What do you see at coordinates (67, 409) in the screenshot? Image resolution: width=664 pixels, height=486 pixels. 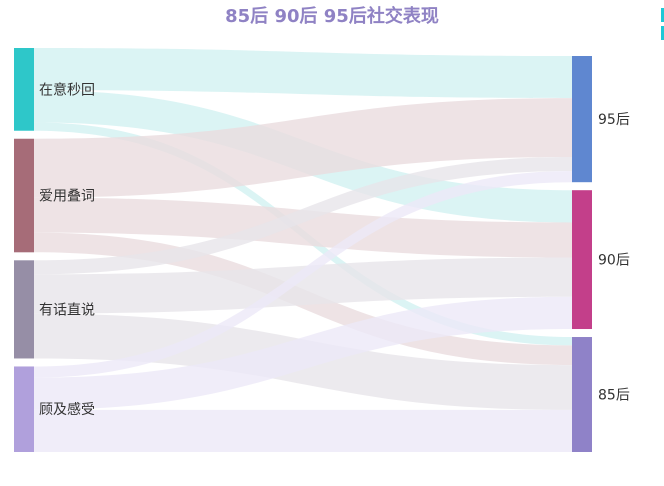 I see `sankey-node-label: 顾及感受` at bounding box center [67, 409].